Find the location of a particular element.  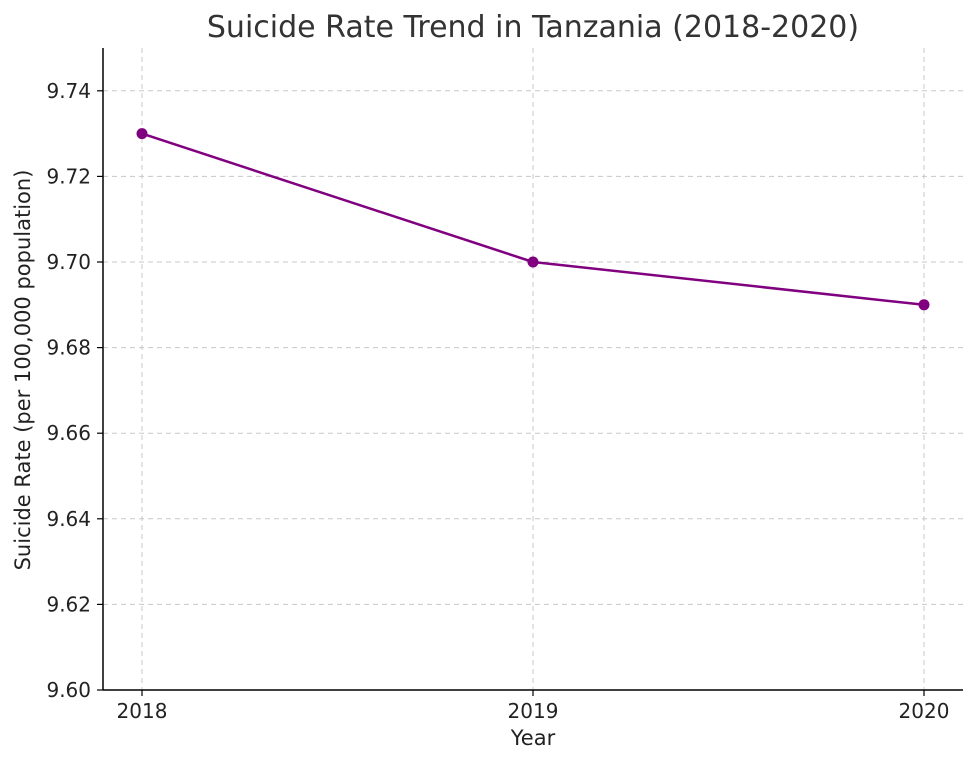

y-tick-label: 9.72 is located at coordinates (68, 176).